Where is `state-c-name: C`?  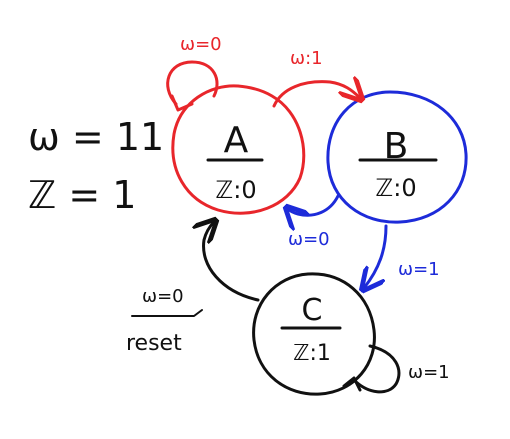 state-c-name: C is located at coordinates (312, 310).